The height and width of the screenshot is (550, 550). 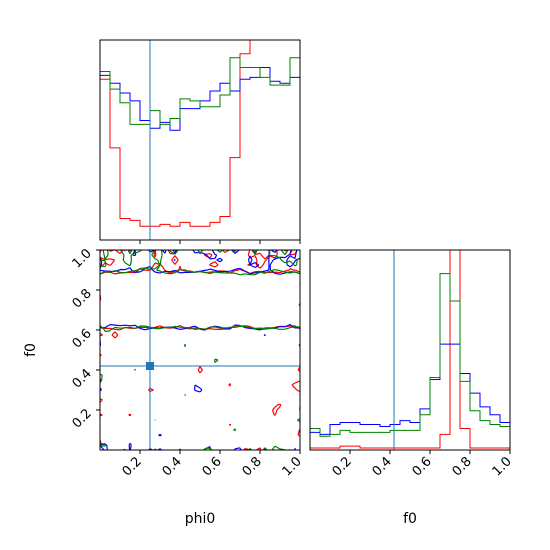 I want to click on f0-hist-green, so click(x=410, y=355).